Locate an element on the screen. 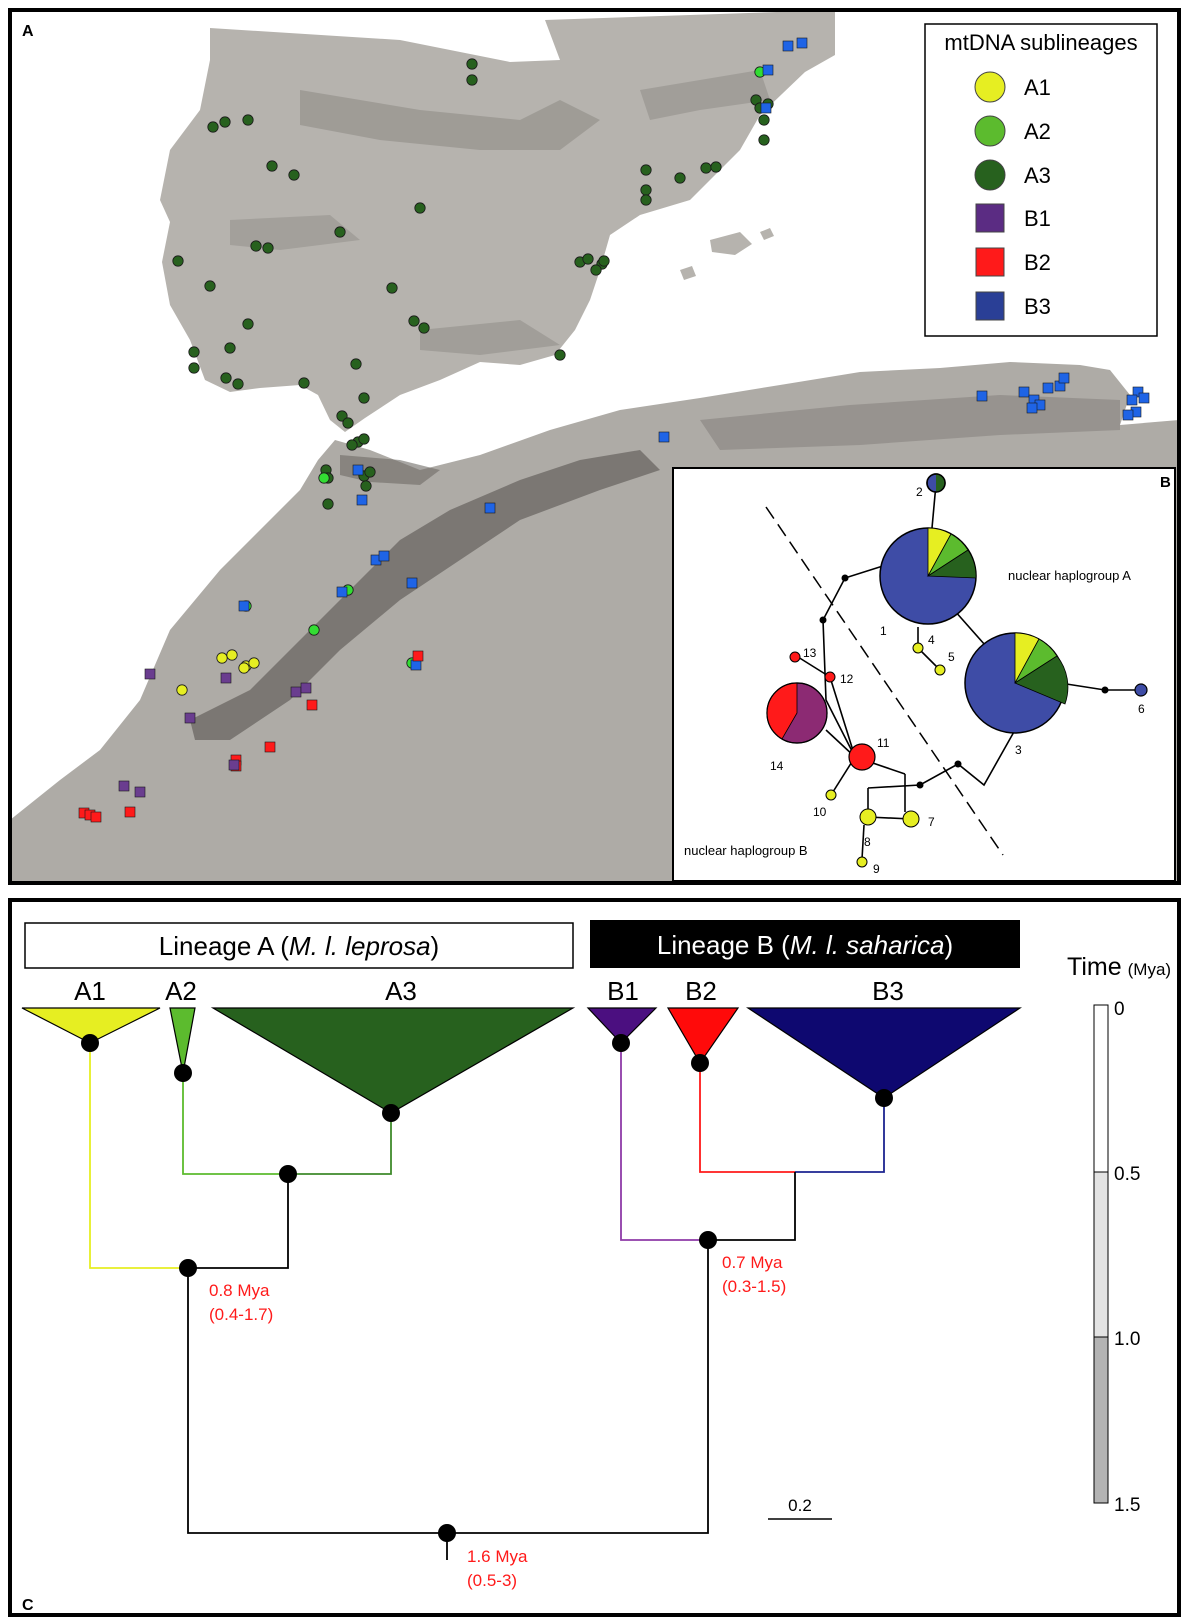 This screenshot has height=1618, width=1189. time-tick-0: 0 is located at coordinates (1119, 1009).